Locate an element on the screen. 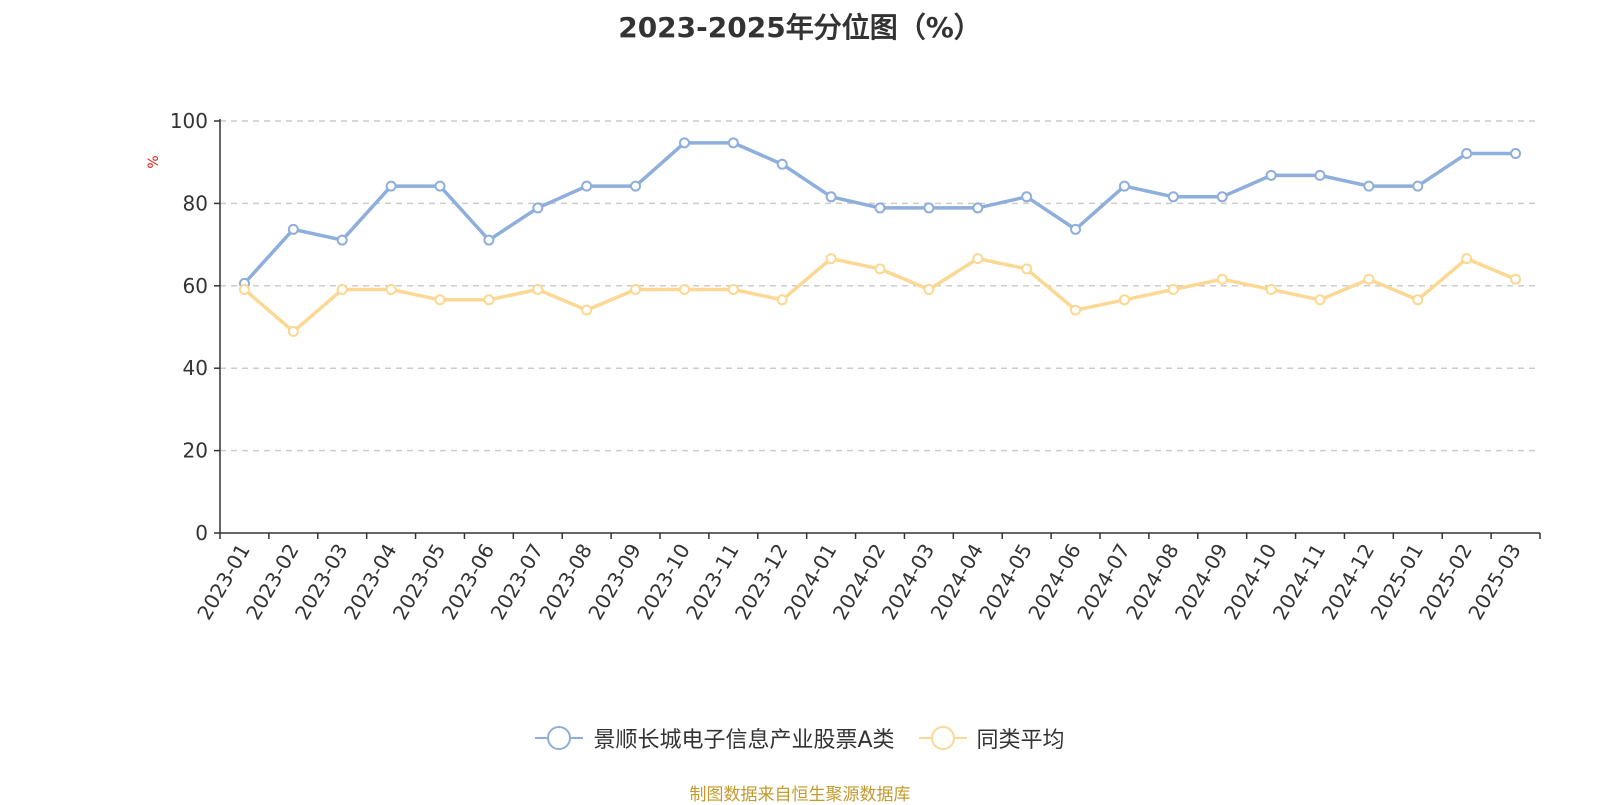 This screenshot has height=805, width=1600. legend-label-series-2: 同类平均 is located at coordinates (1020, 740).